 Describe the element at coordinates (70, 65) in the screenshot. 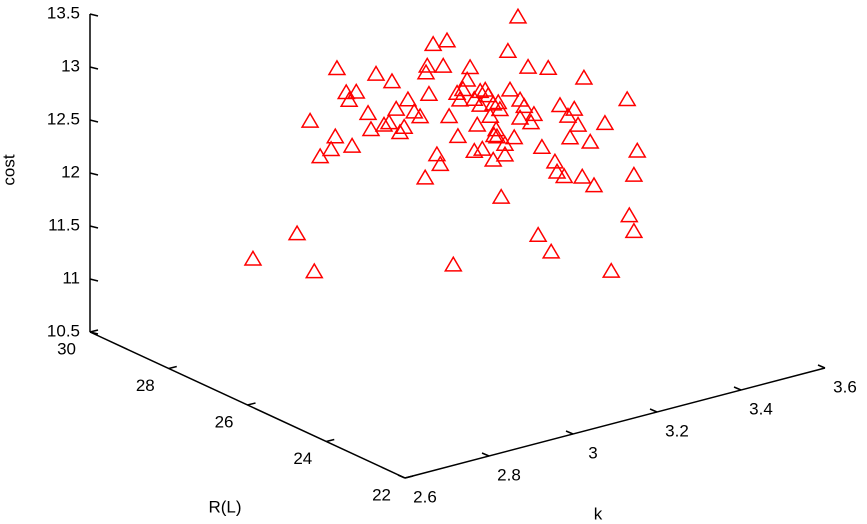

I see `z-tick-label: 13` at that location.